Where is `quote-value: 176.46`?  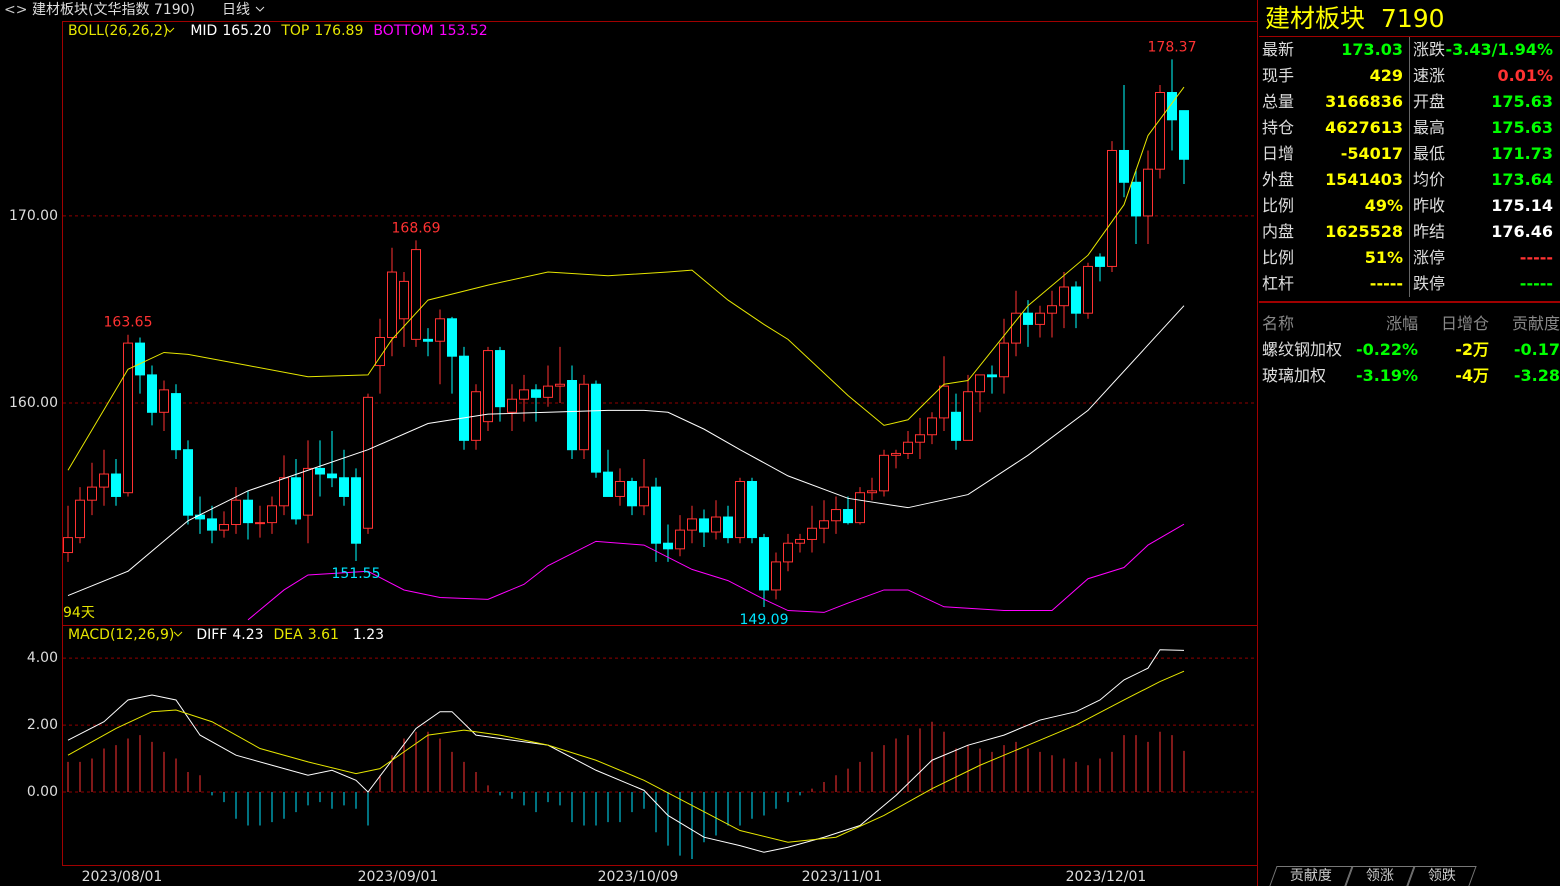
quote-value: 176.46 is located at coordinates (1522, 231).